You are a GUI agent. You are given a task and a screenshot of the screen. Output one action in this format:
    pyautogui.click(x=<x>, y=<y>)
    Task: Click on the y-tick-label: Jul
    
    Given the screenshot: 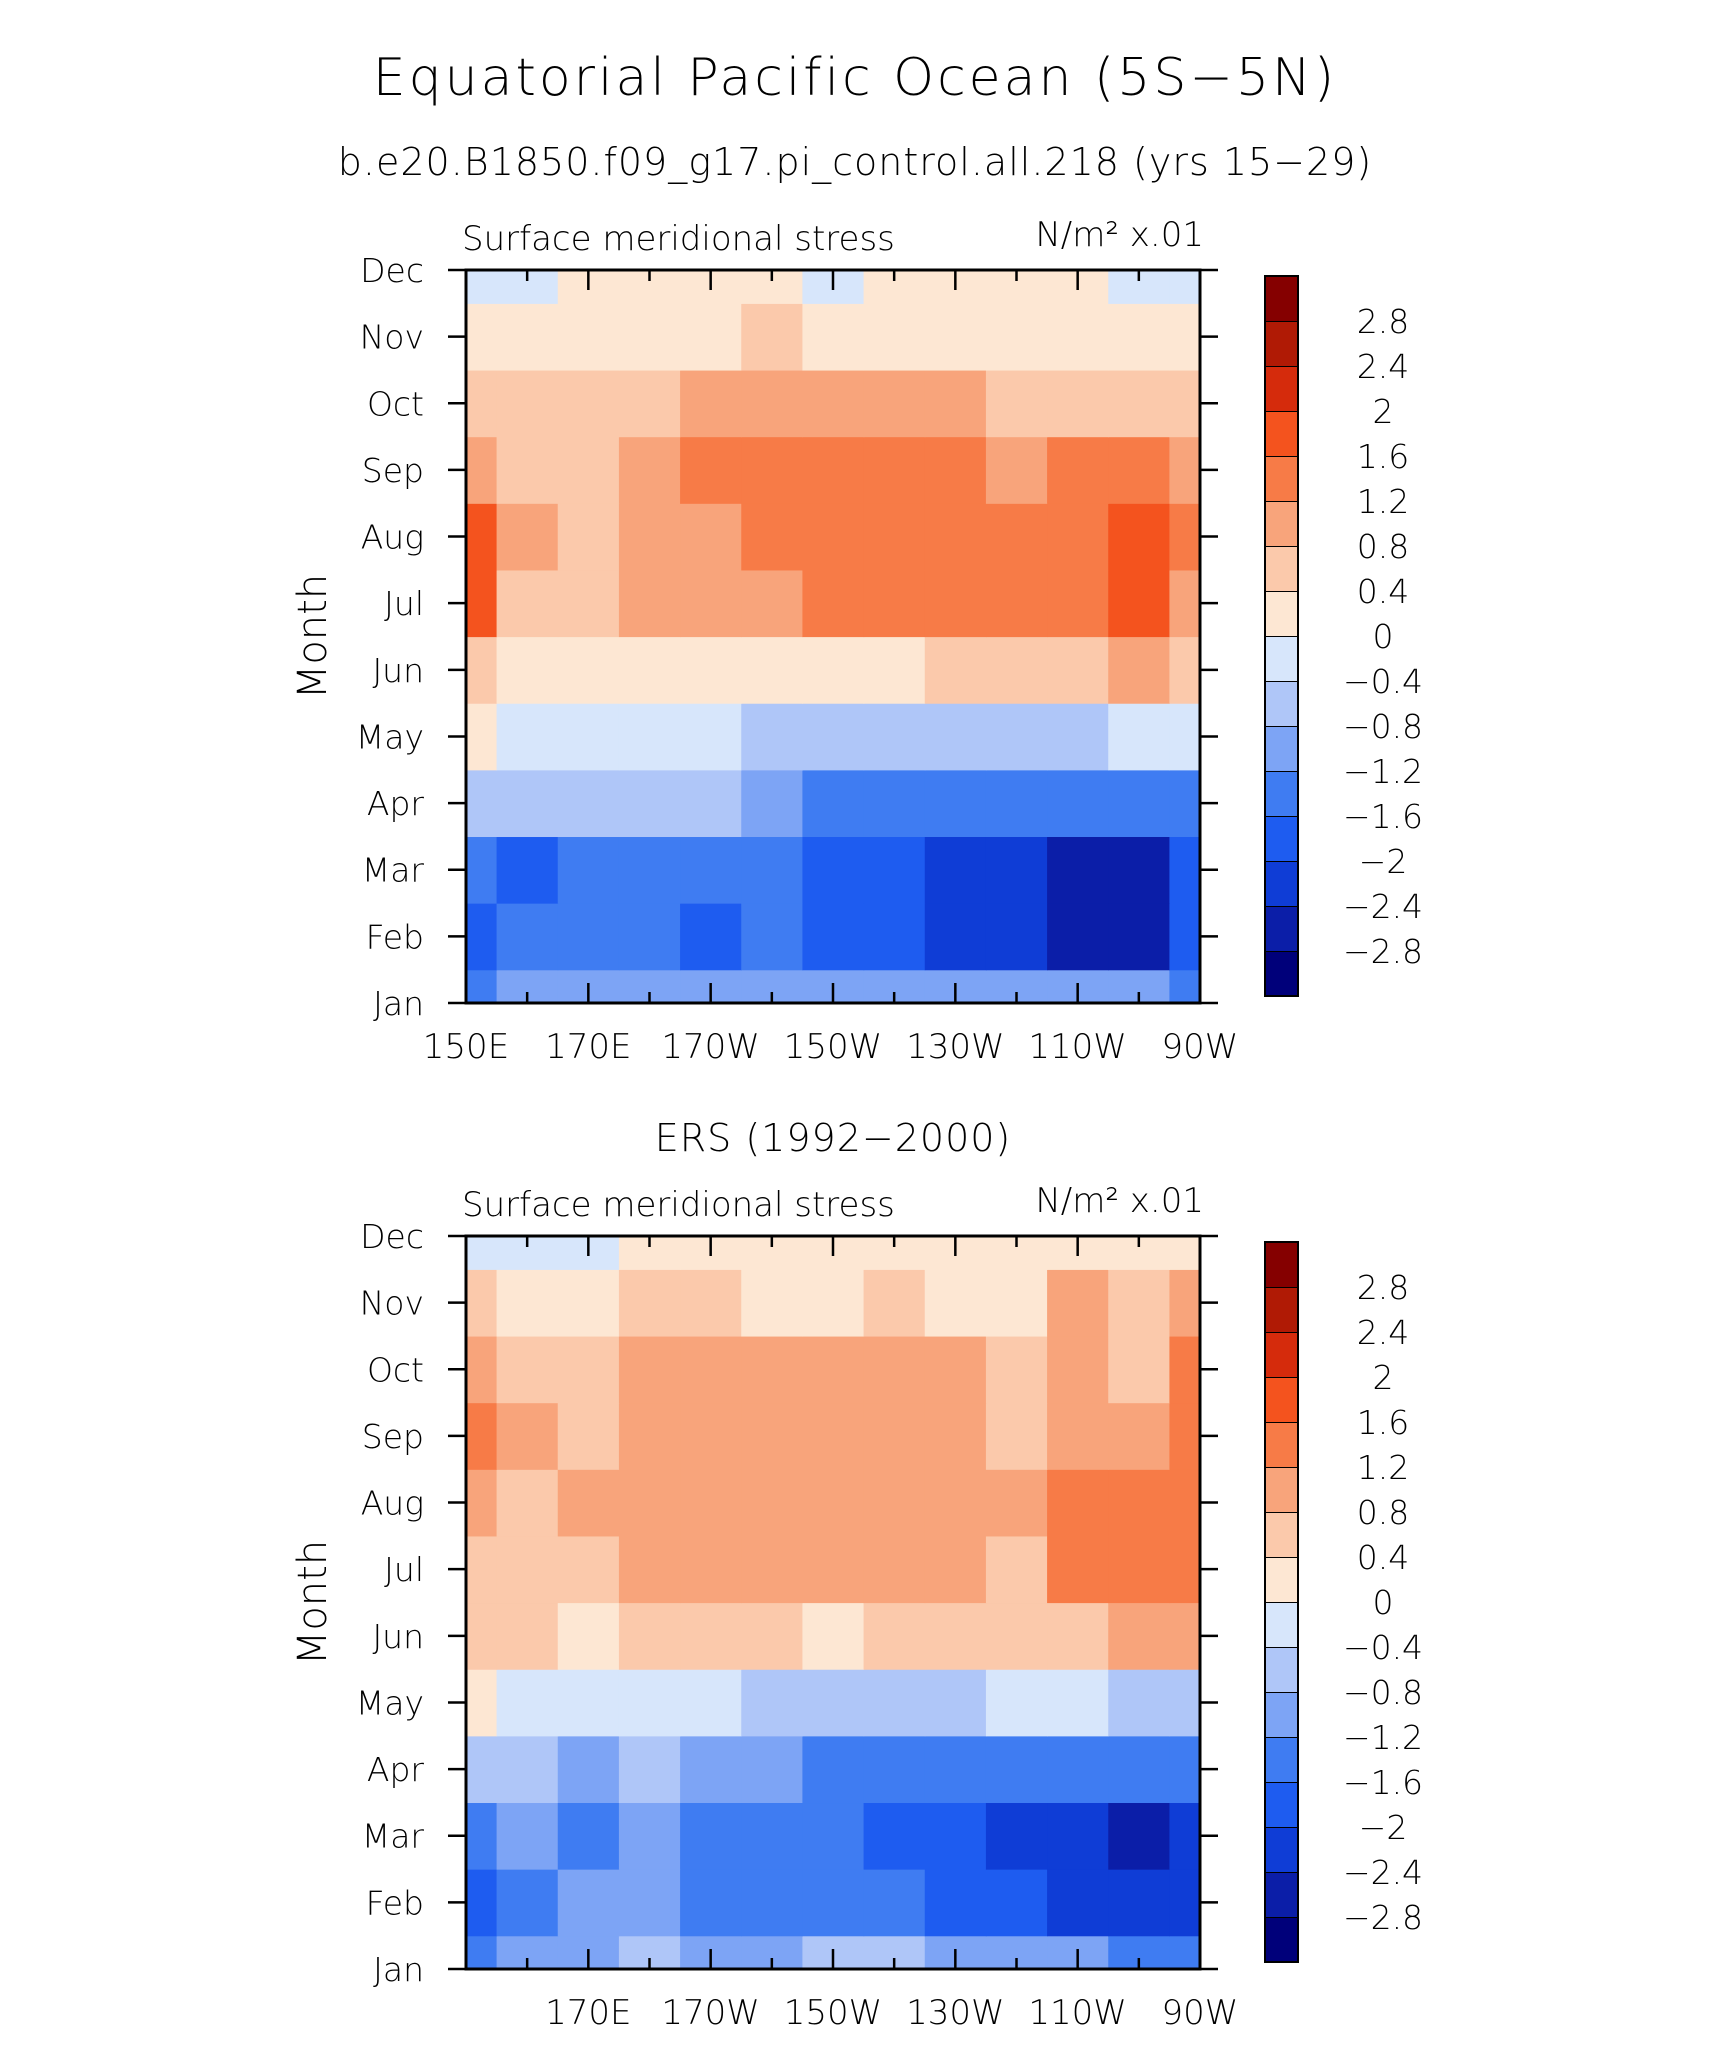 What is the action you would take?
    pyautogui.click(x=404, y=603)
    